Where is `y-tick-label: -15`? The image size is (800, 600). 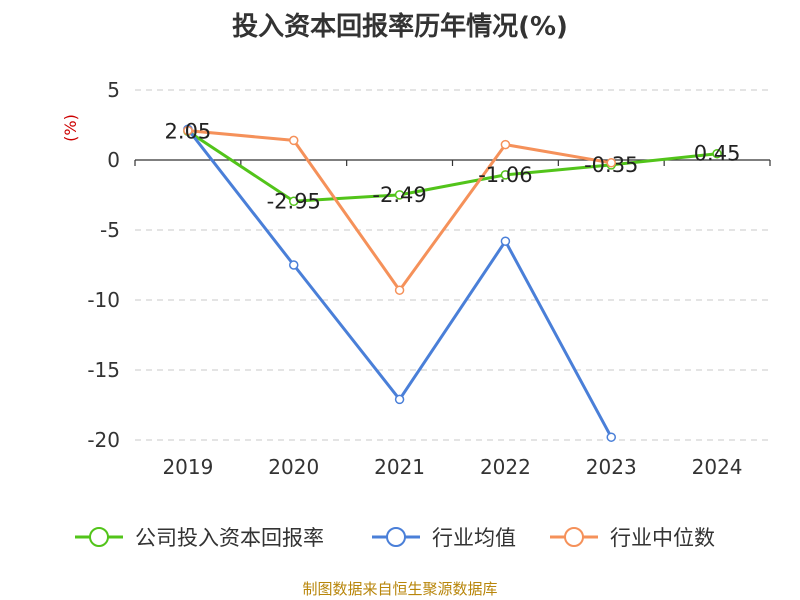 y-tick-label: -15 is located at coordinates (103, 370).